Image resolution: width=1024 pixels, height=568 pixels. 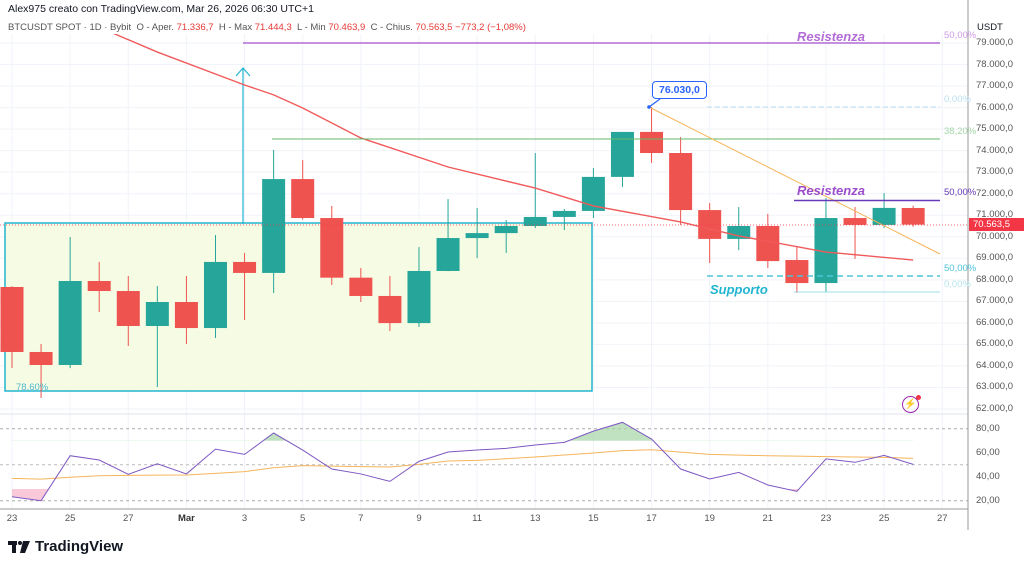 I want to click on close-value: 70.563,5, so click(x=434, y=27).